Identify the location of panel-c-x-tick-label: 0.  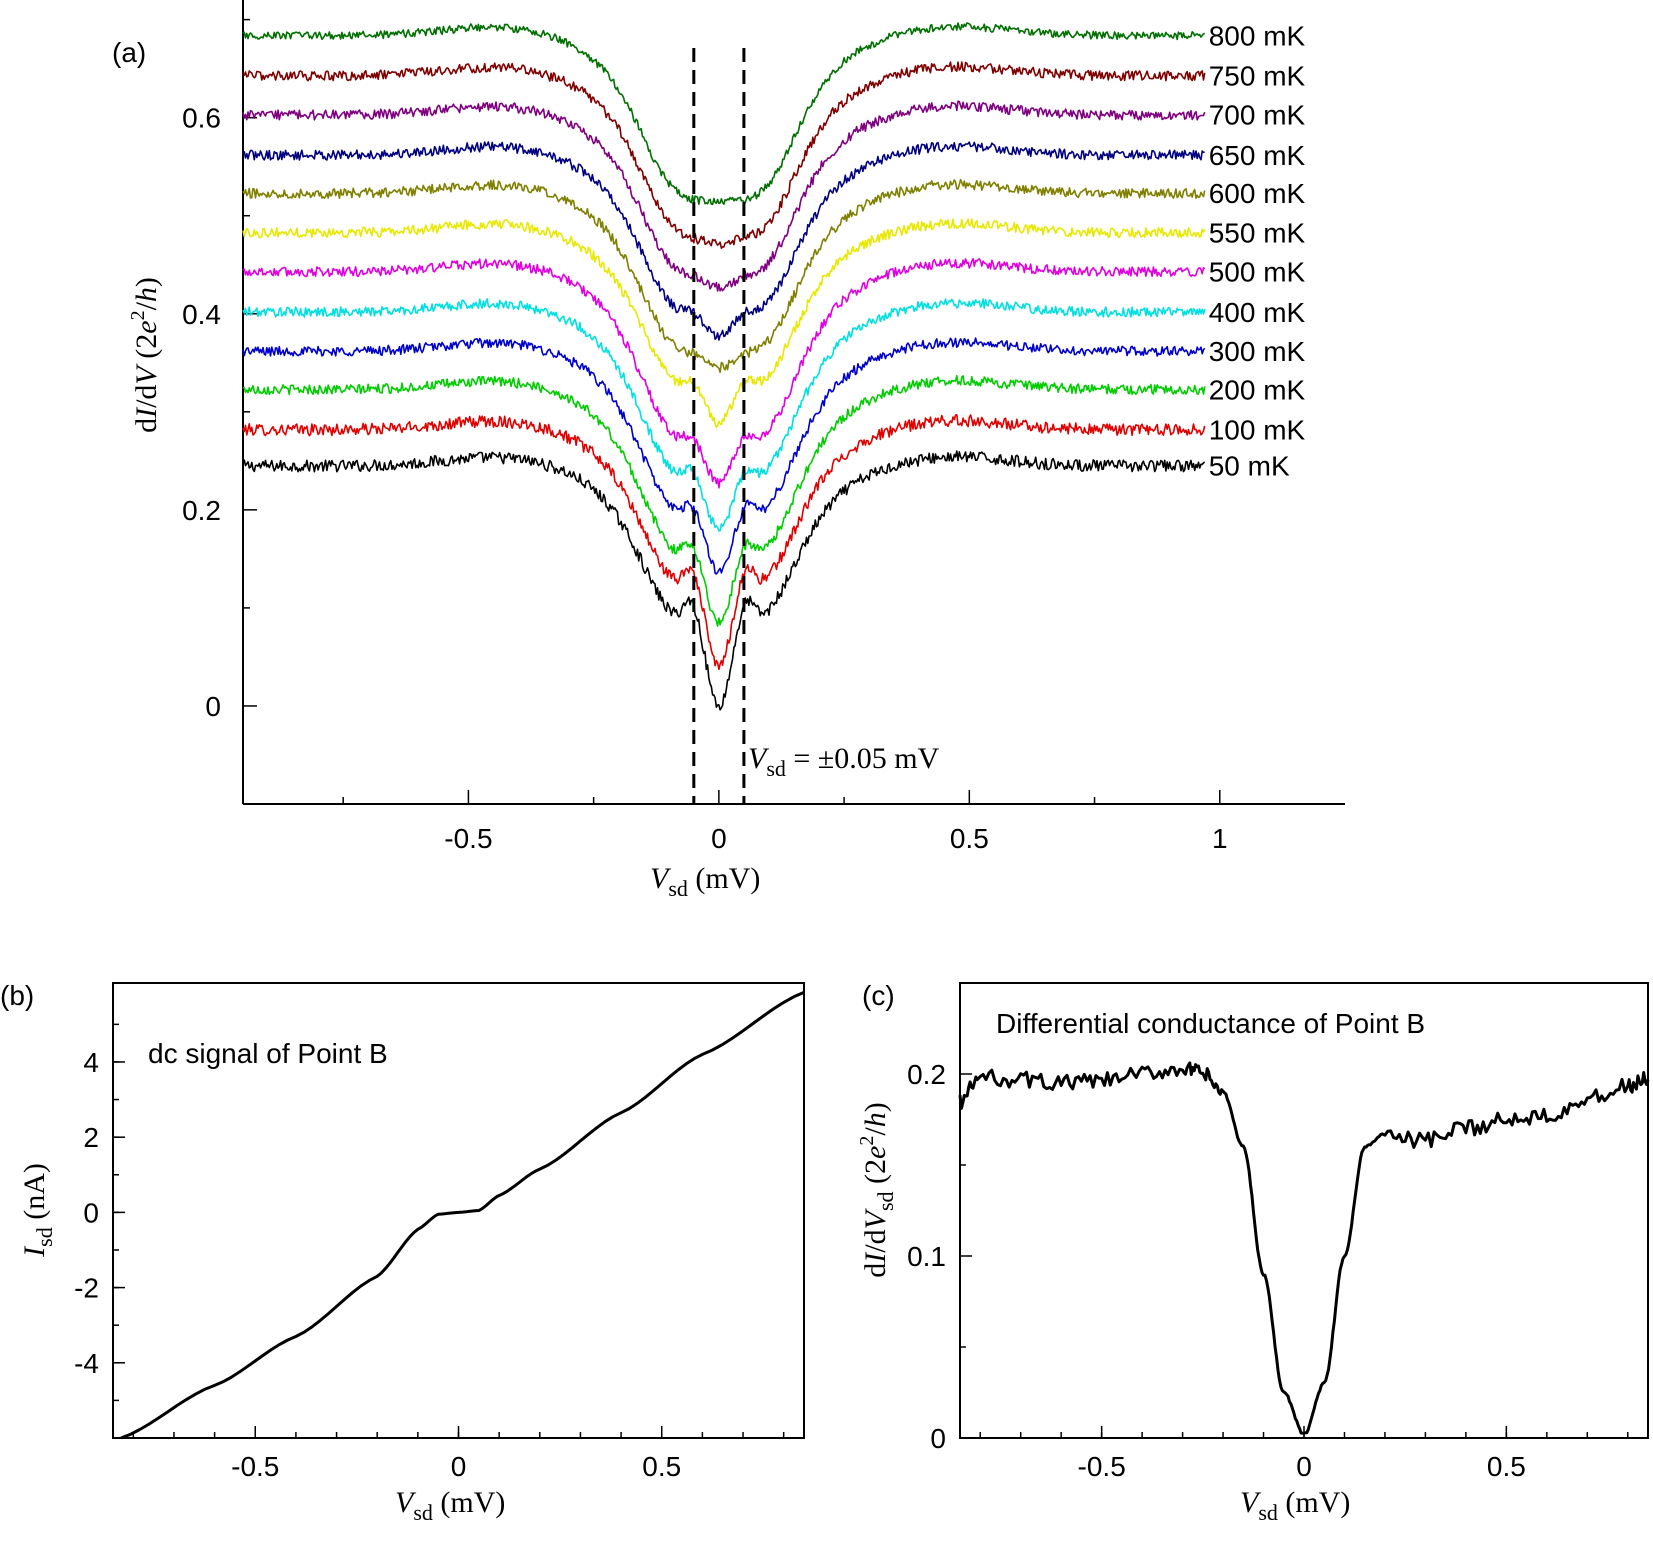
(1304, 1466).